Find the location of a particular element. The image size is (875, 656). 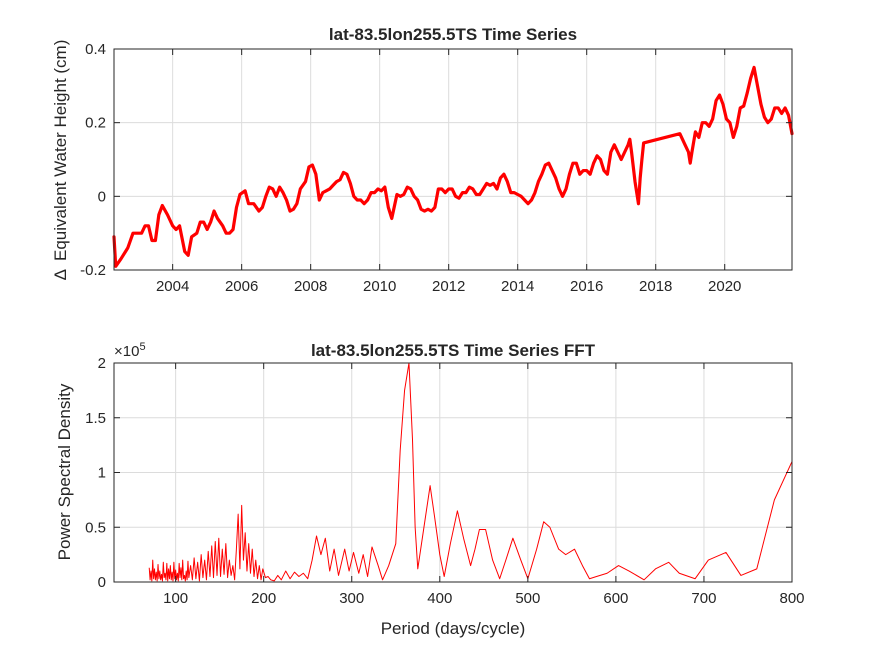

time-series-y-tick-label: -0.2 is located at coordinates (93, 270).